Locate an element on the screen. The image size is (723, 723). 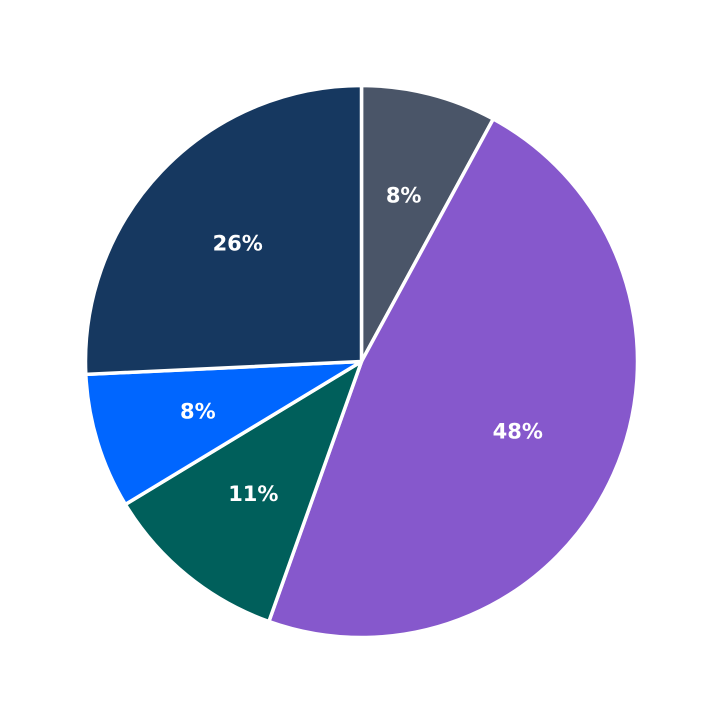
pie-slice-label-5: 26% is located at coordinates (238, 243).